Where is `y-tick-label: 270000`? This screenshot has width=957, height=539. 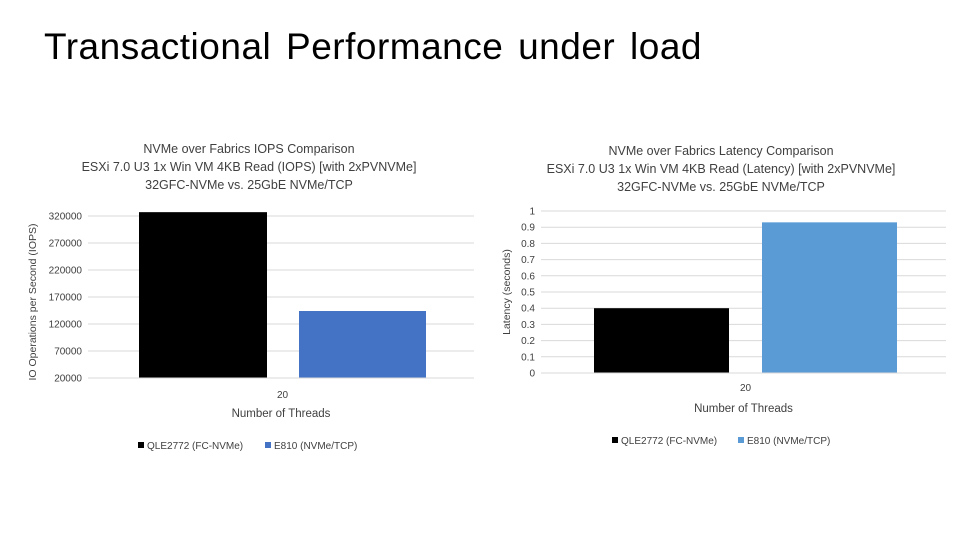
y-tick-label: 270000 is located at coordinates (66, 243).